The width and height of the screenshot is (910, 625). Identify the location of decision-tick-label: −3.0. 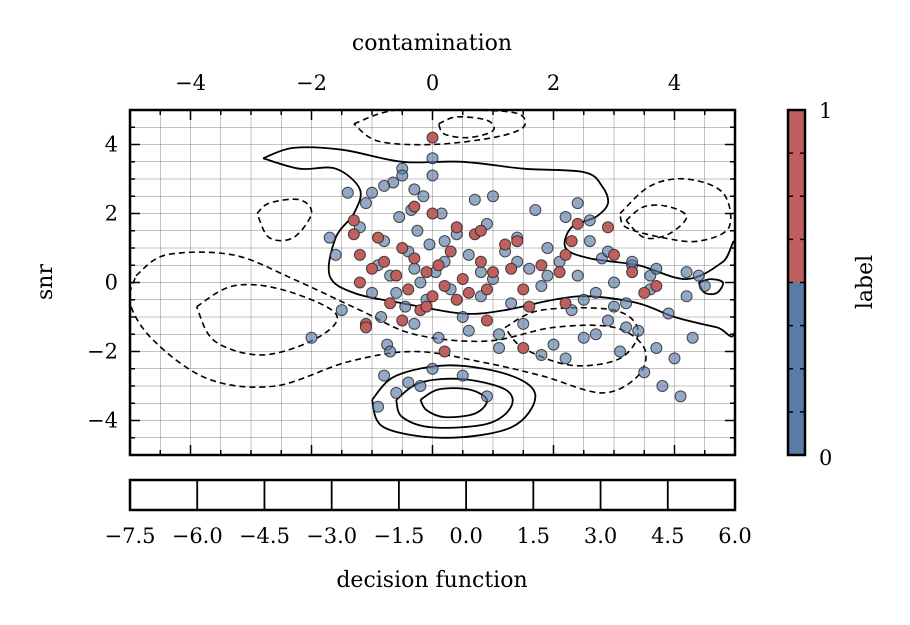
(331, 536).